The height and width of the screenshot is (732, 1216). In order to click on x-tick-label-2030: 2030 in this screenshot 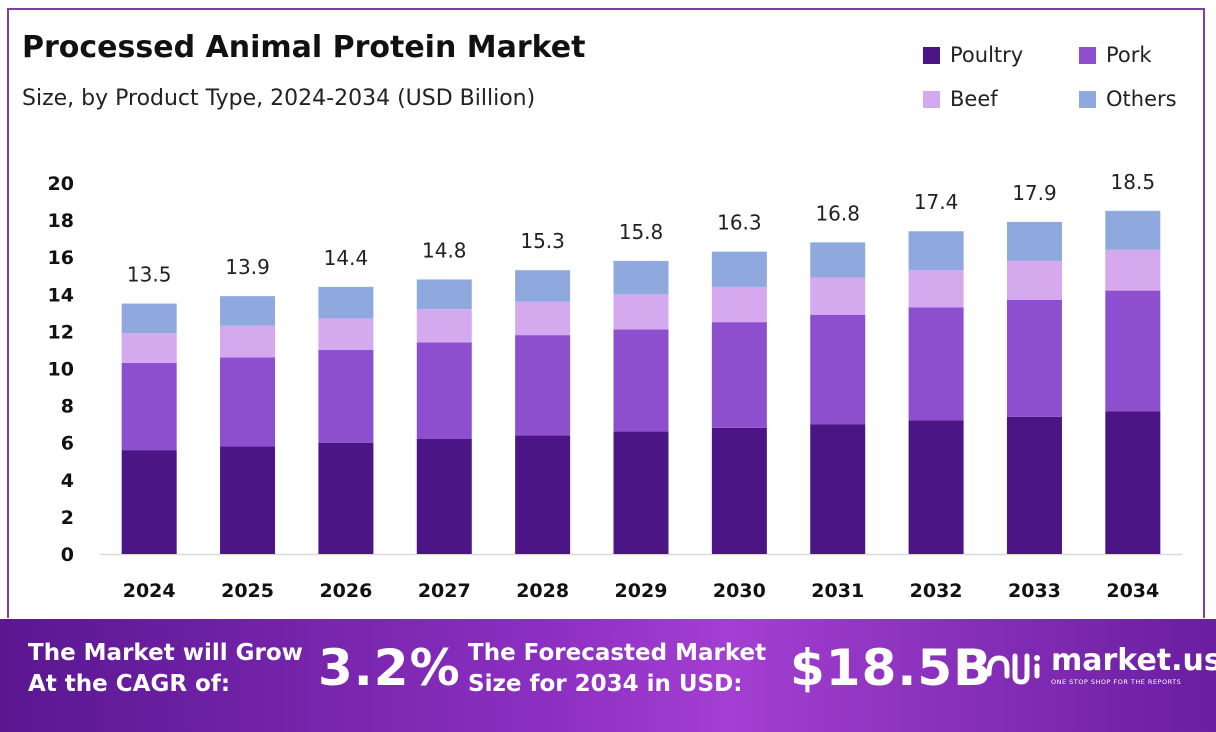, I will do `click(739, 591)`.